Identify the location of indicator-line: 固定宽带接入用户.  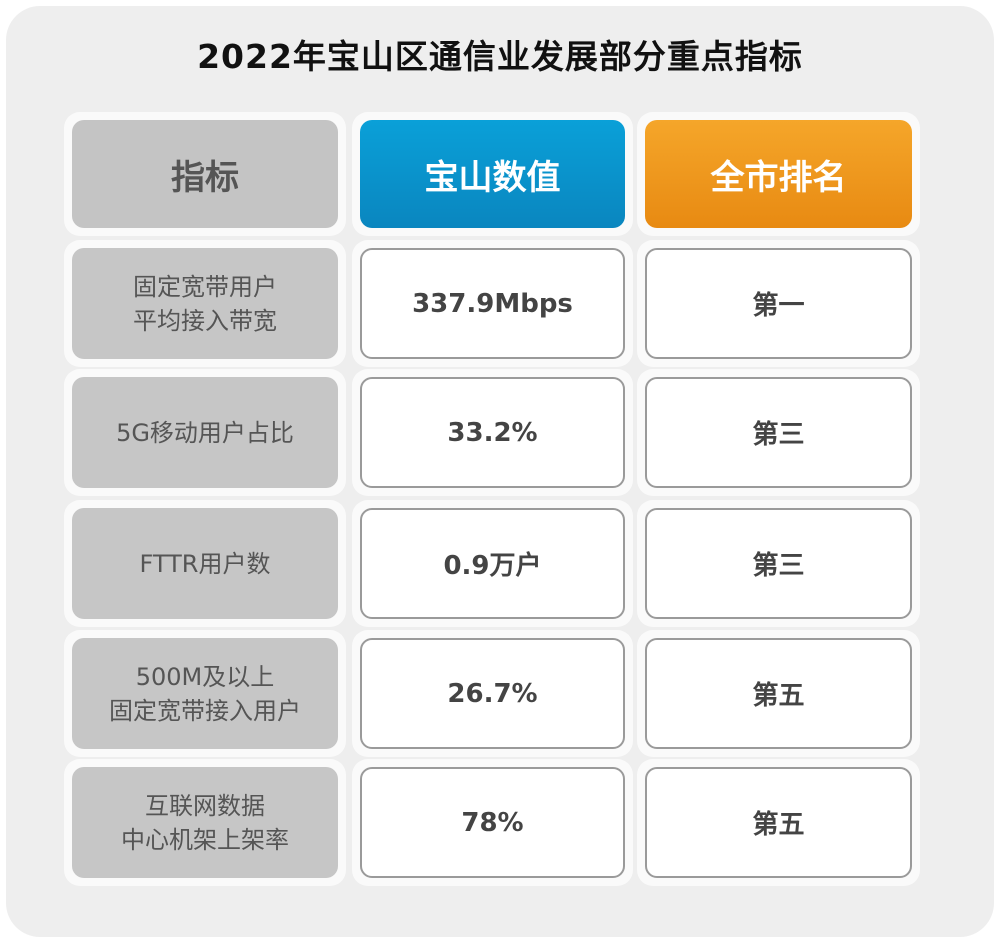
(205, 710).